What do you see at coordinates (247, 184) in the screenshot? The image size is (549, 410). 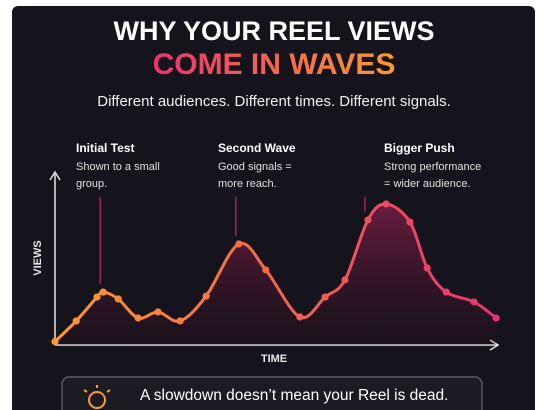 I see `annotation-text: more reach.` at bounding box center [247, 184].